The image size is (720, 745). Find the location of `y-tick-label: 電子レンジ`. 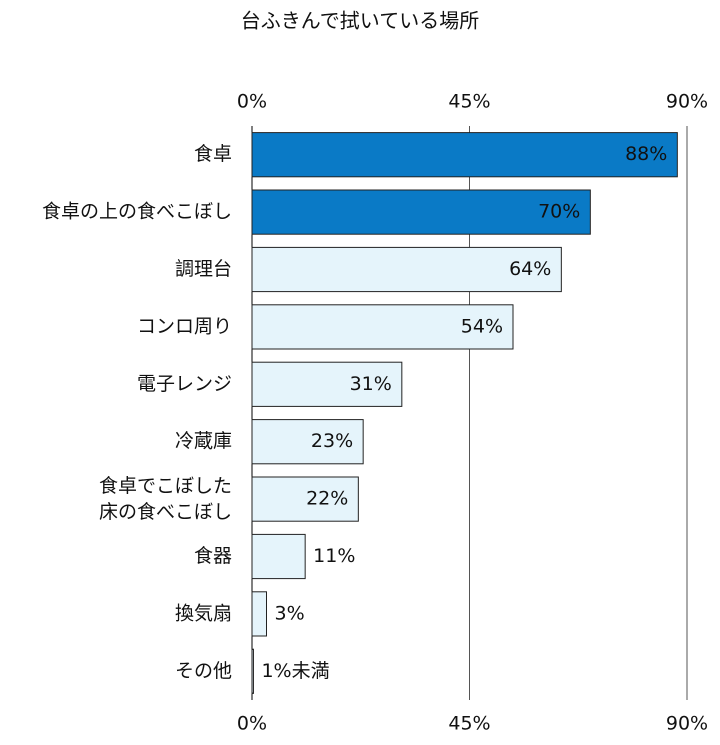

y-tick-label: 電子レンジ is located at coordinates (184, 384).